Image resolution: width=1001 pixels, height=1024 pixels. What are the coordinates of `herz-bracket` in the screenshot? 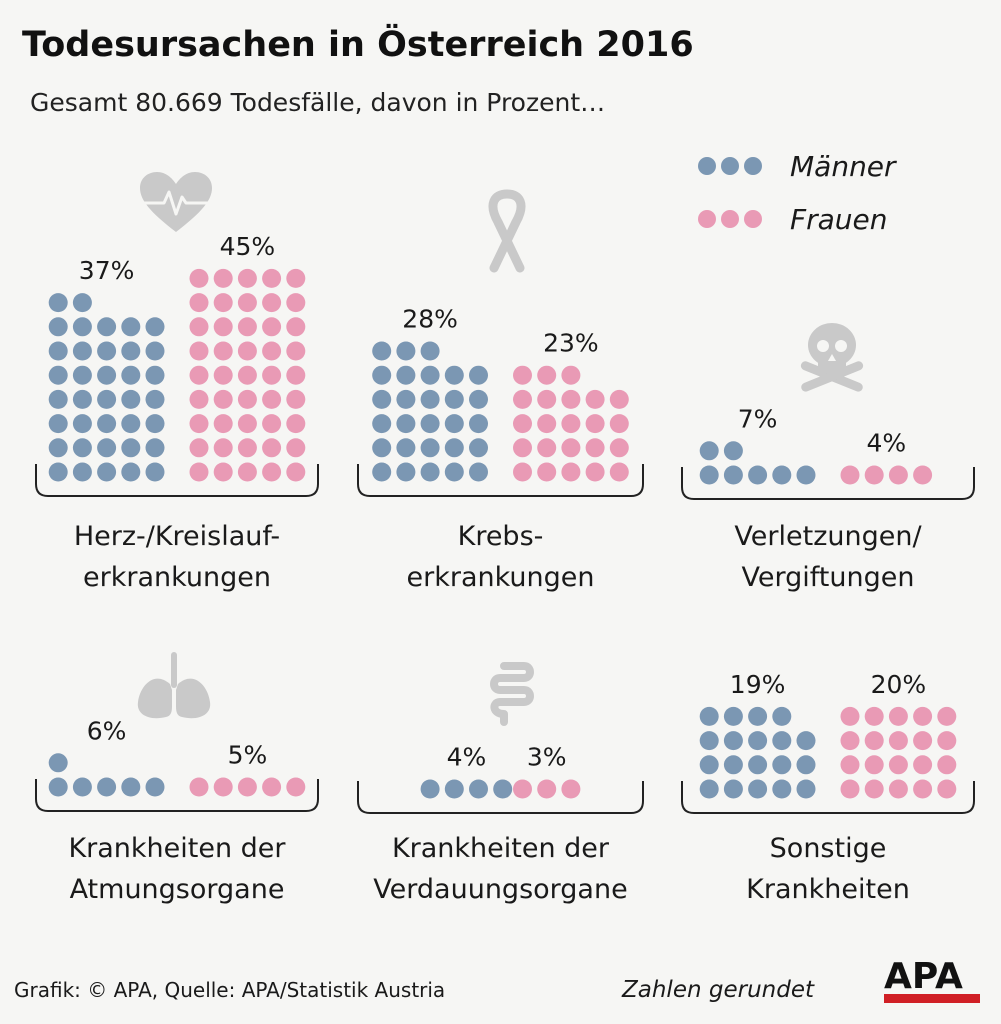 It's located at (177, 480).